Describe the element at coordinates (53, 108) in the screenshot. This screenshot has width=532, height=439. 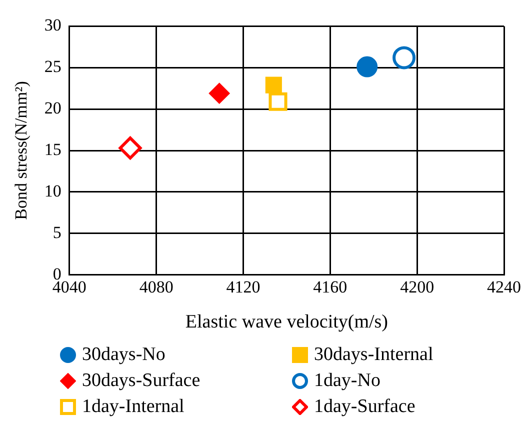
I see `y-tick-label: 20` at that location.